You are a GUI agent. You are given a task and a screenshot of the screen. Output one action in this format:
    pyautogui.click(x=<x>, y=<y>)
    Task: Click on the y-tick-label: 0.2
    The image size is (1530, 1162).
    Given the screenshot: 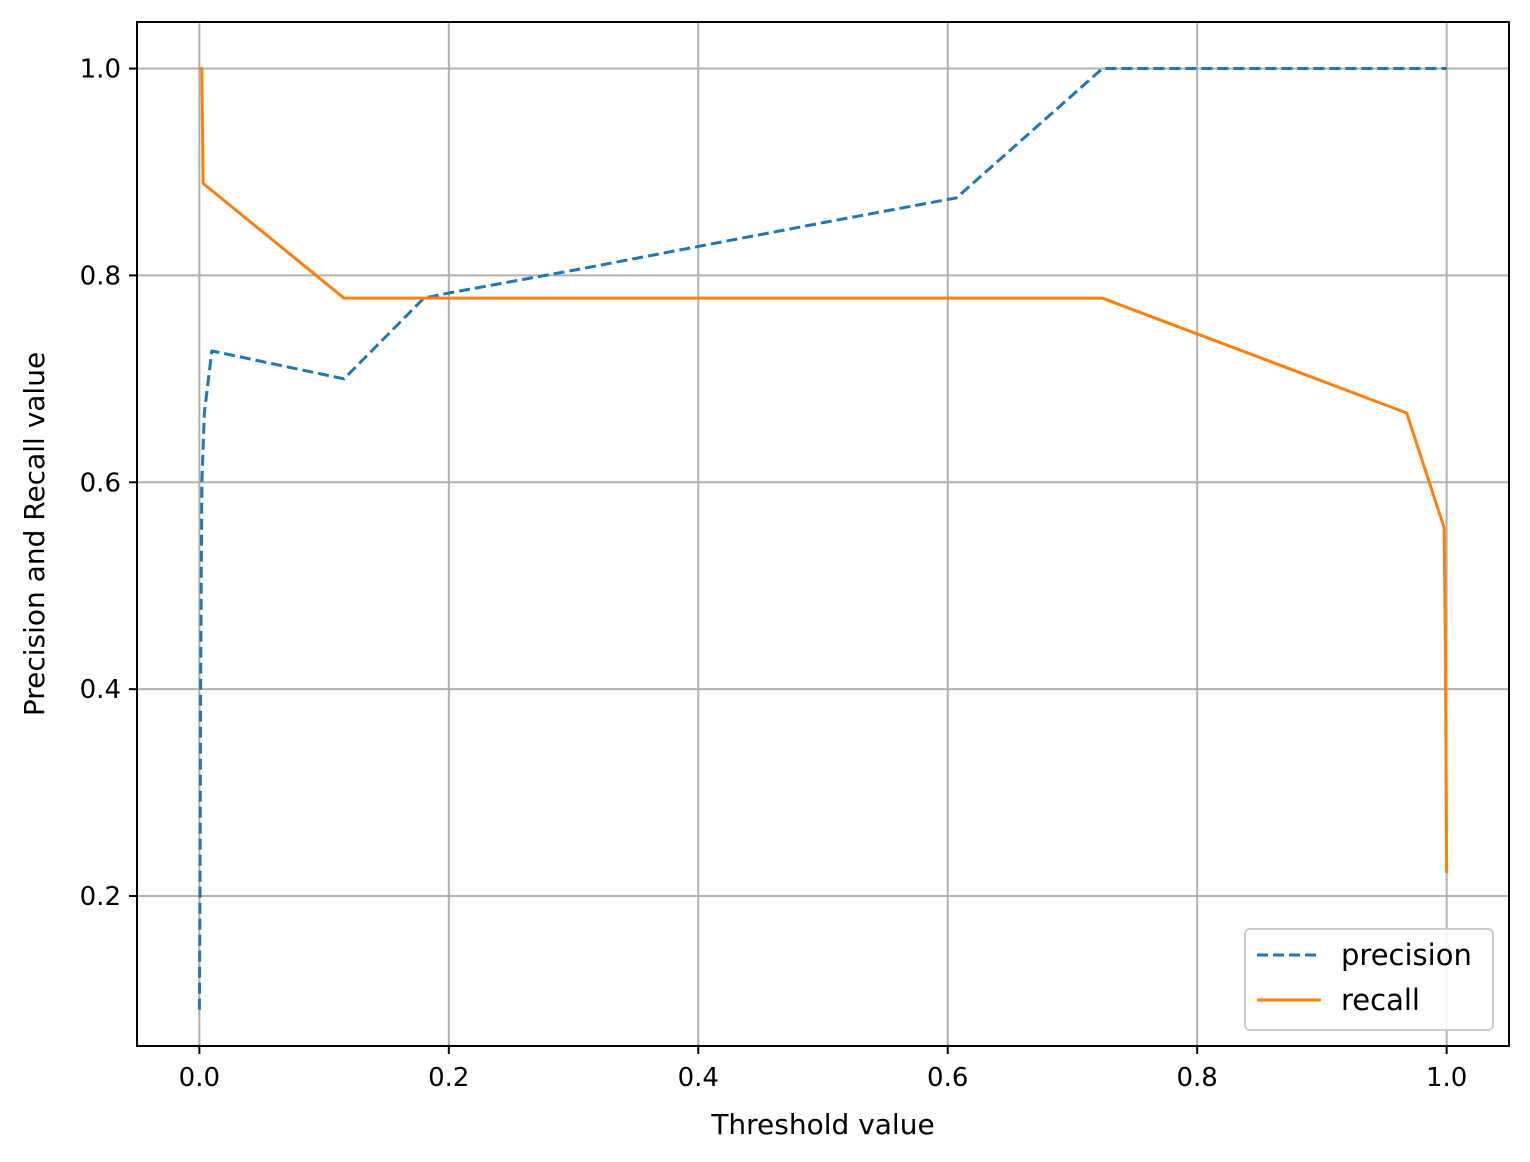 What is the action you would take?
    pyautogui.click(x=100, y=897)
    